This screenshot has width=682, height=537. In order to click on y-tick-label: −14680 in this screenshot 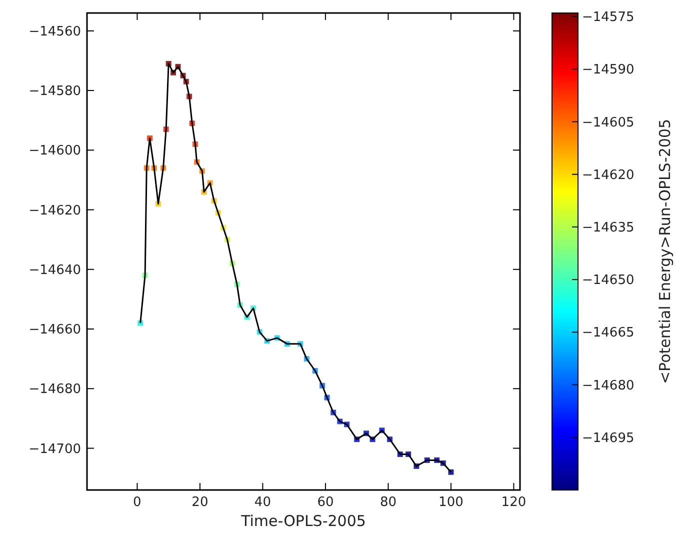, I will do `click(54, 390)`.